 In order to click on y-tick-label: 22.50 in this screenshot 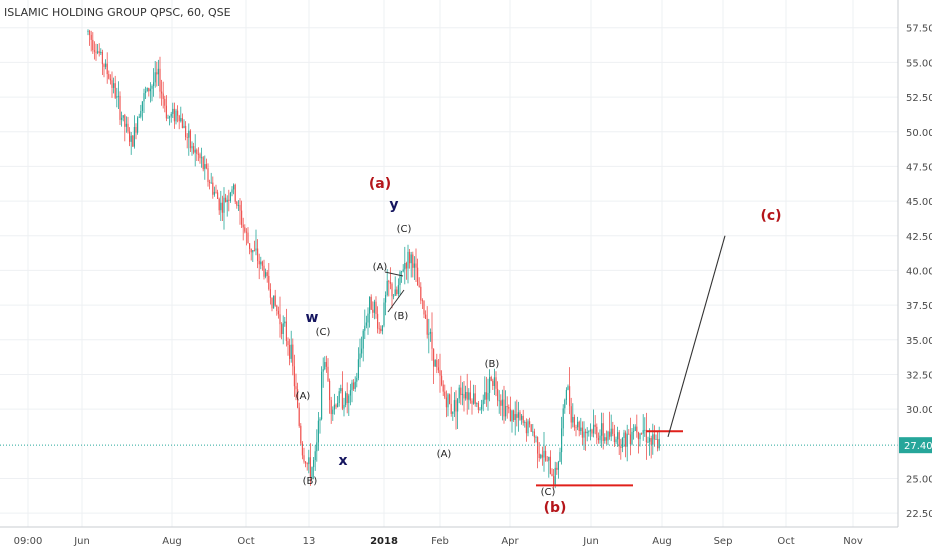, I will do `click(919, 514)`.